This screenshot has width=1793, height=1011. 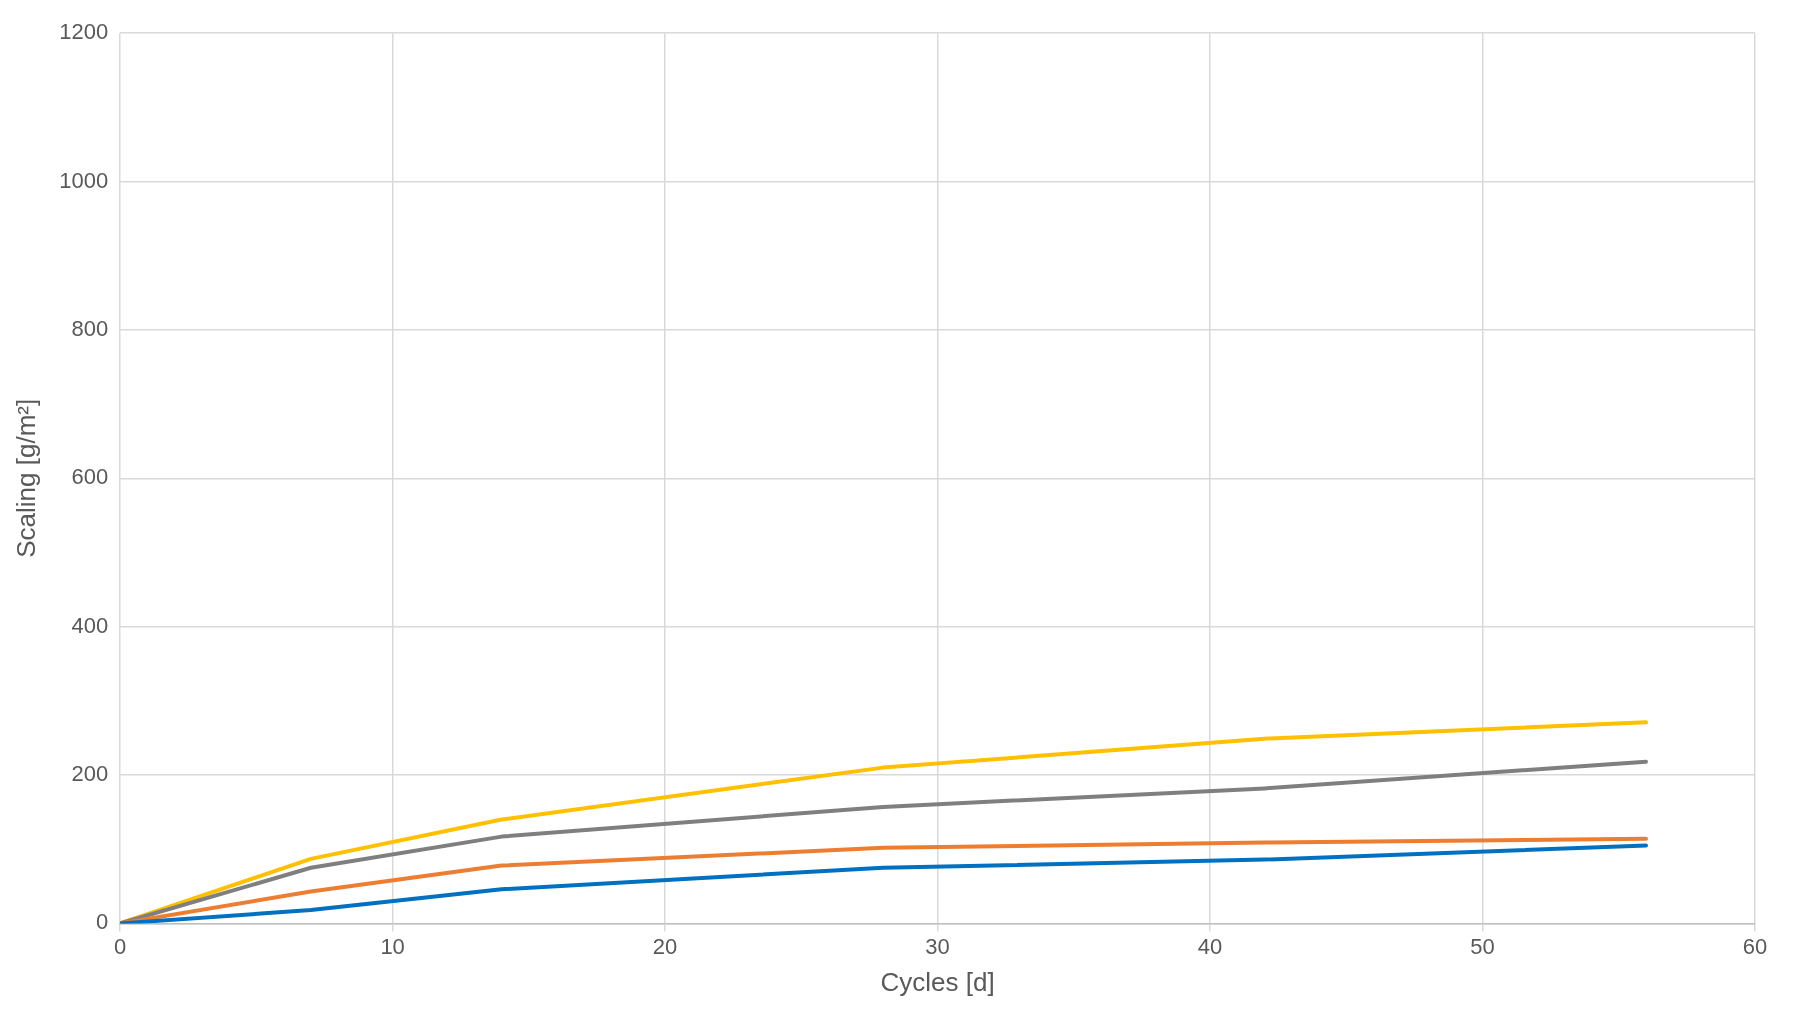 I want to click on x-tick-label: 50, so click(x=1482, y=946).